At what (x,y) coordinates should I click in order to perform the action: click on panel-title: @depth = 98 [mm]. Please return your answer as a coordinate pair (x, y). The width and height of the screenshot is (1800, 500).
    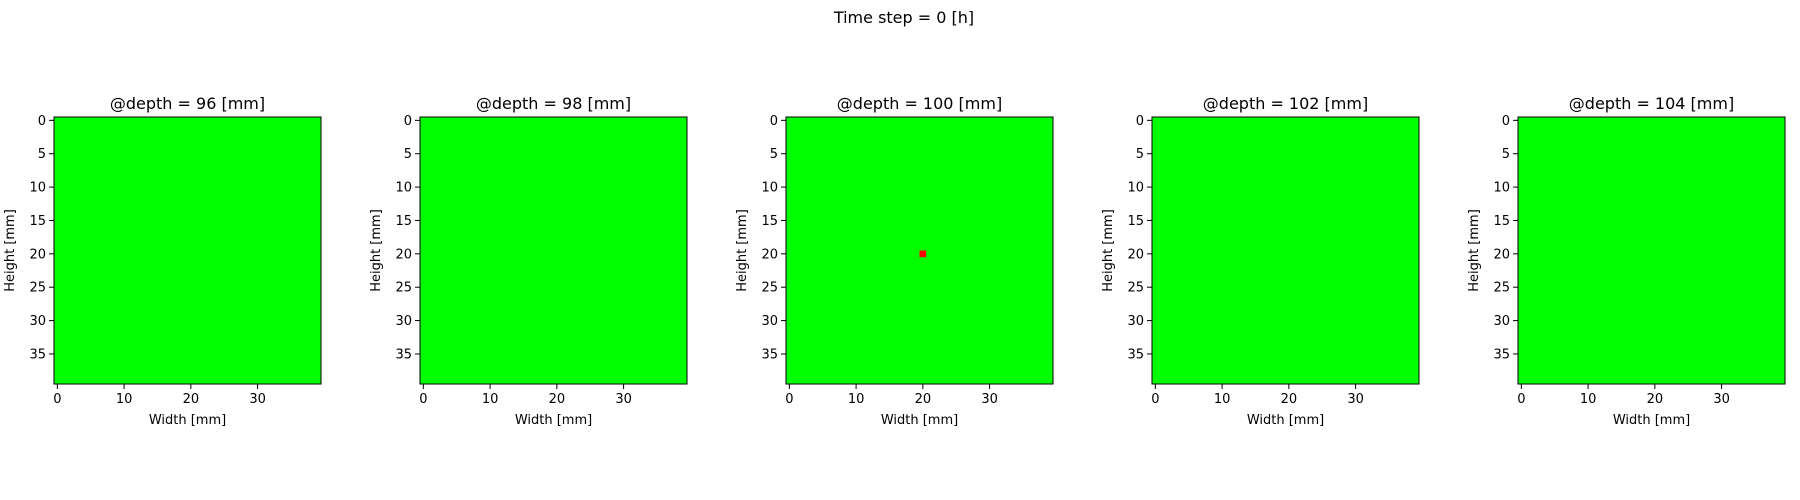
    Looking at the image, I should click on (553, 103).